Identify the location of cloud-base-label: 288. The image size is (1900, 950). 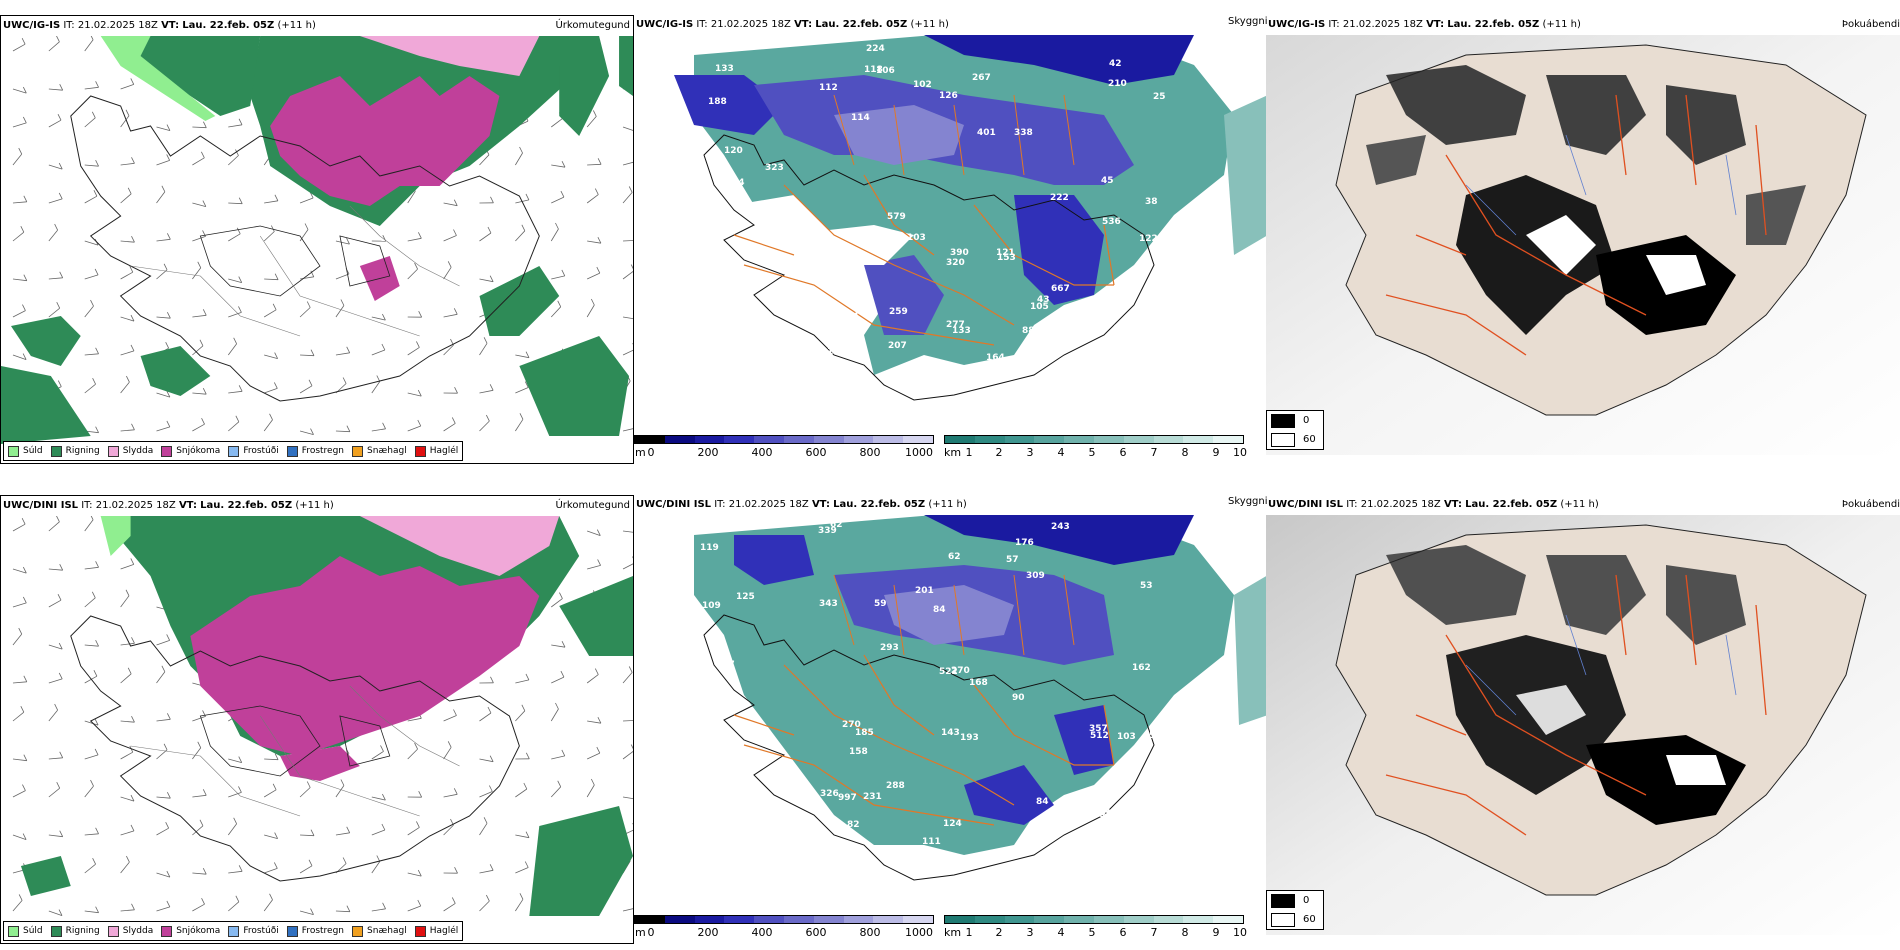
(895, 786).